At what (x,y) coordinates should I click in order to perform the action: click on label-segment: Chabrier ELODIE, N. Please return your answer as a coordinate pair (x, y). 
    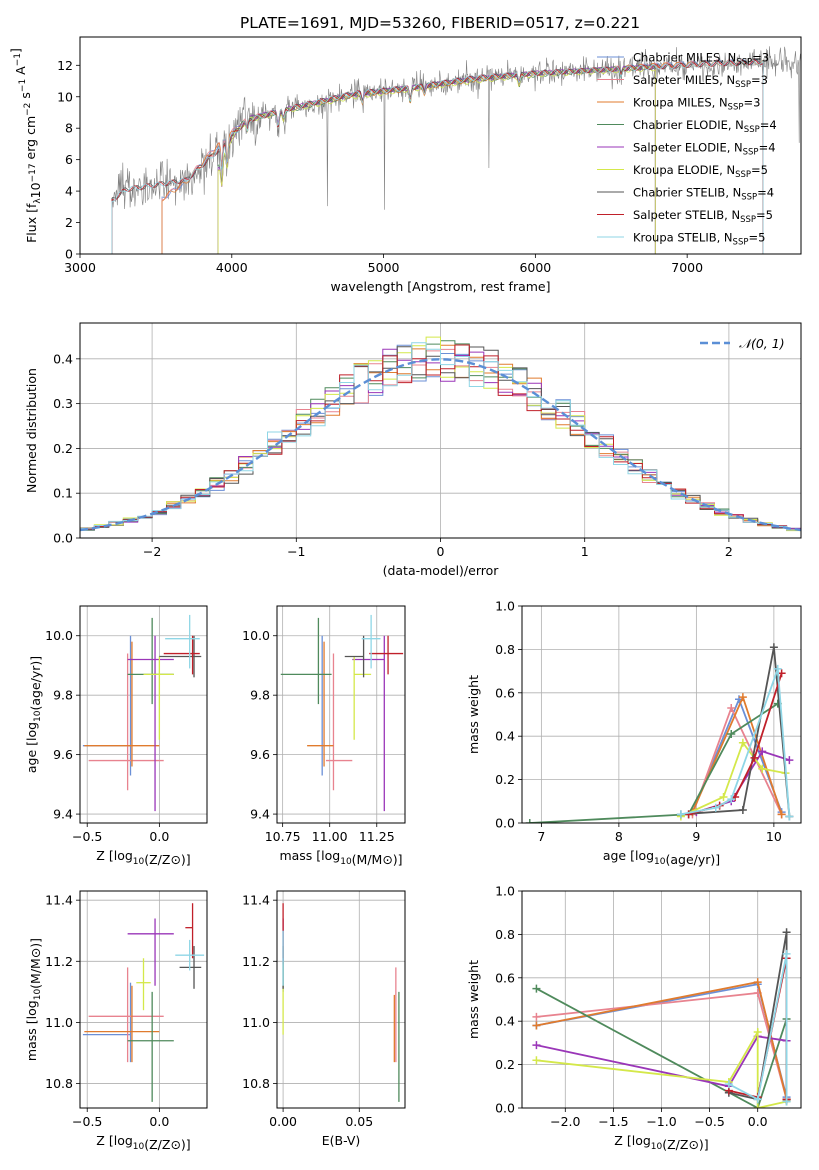
    Looking at the image, I should click on (688, 125).